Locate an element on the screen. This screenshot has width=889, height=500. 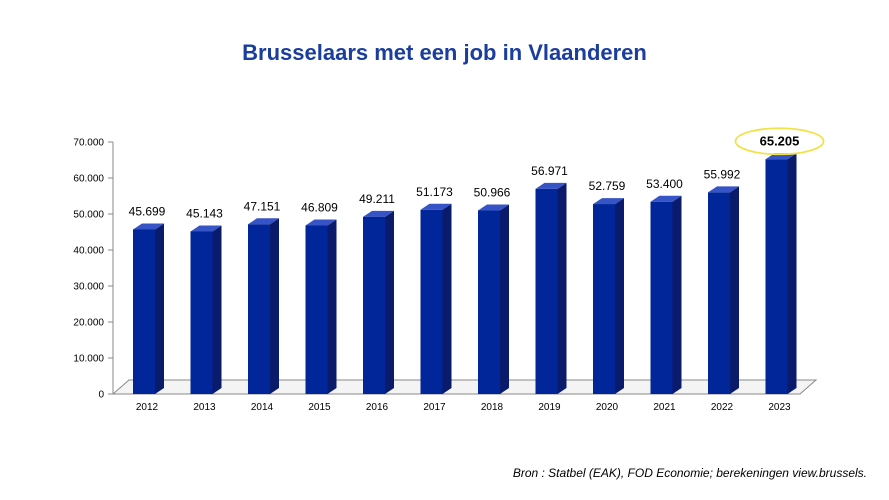
data-label: 53.400 is located at coordinates (664, 184).